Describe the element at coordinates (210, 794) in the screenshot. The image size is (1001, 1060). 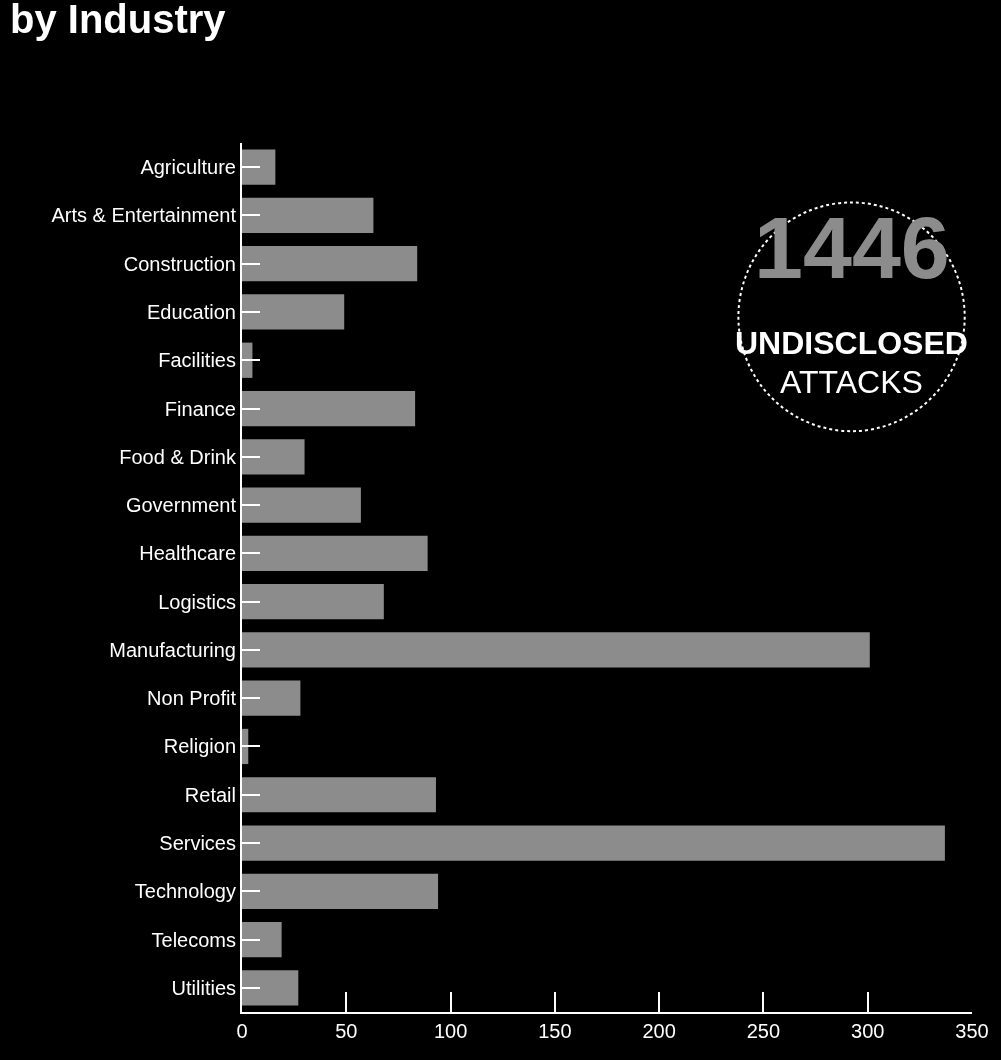
I see `y-tick-label: Retail` at that location.